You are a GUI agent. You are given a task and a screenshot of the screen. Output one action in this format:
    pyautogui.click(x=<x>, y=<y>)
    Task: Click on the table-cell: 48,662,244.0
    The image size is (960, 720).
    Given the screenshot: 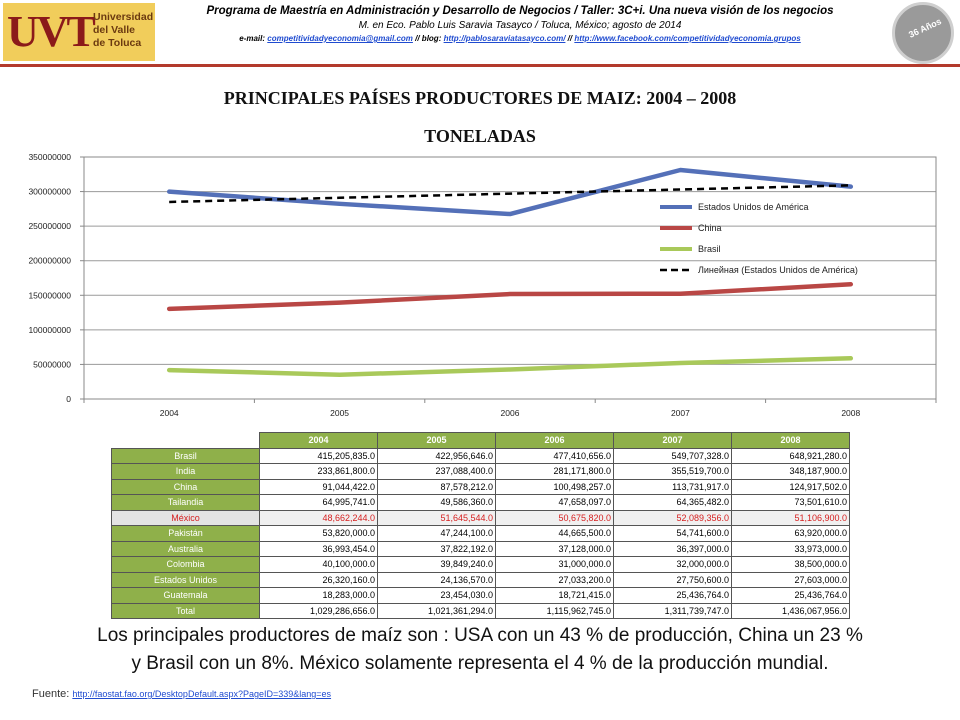 What is the action you would take?
    pyautogui.click(x=318, y=517)
    